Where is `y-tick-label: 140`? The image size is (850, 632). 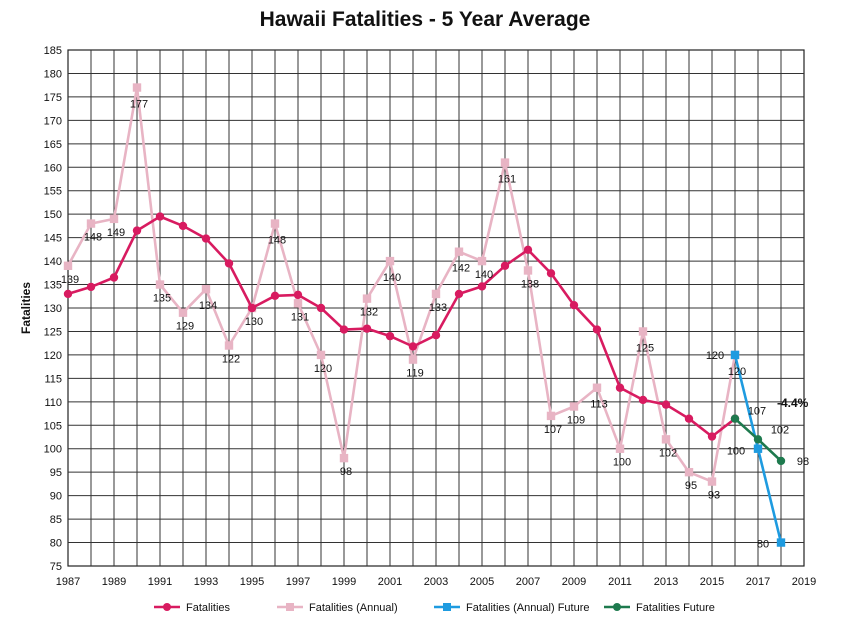
y-tick-label: 140 is located at coordinates (53, 262).